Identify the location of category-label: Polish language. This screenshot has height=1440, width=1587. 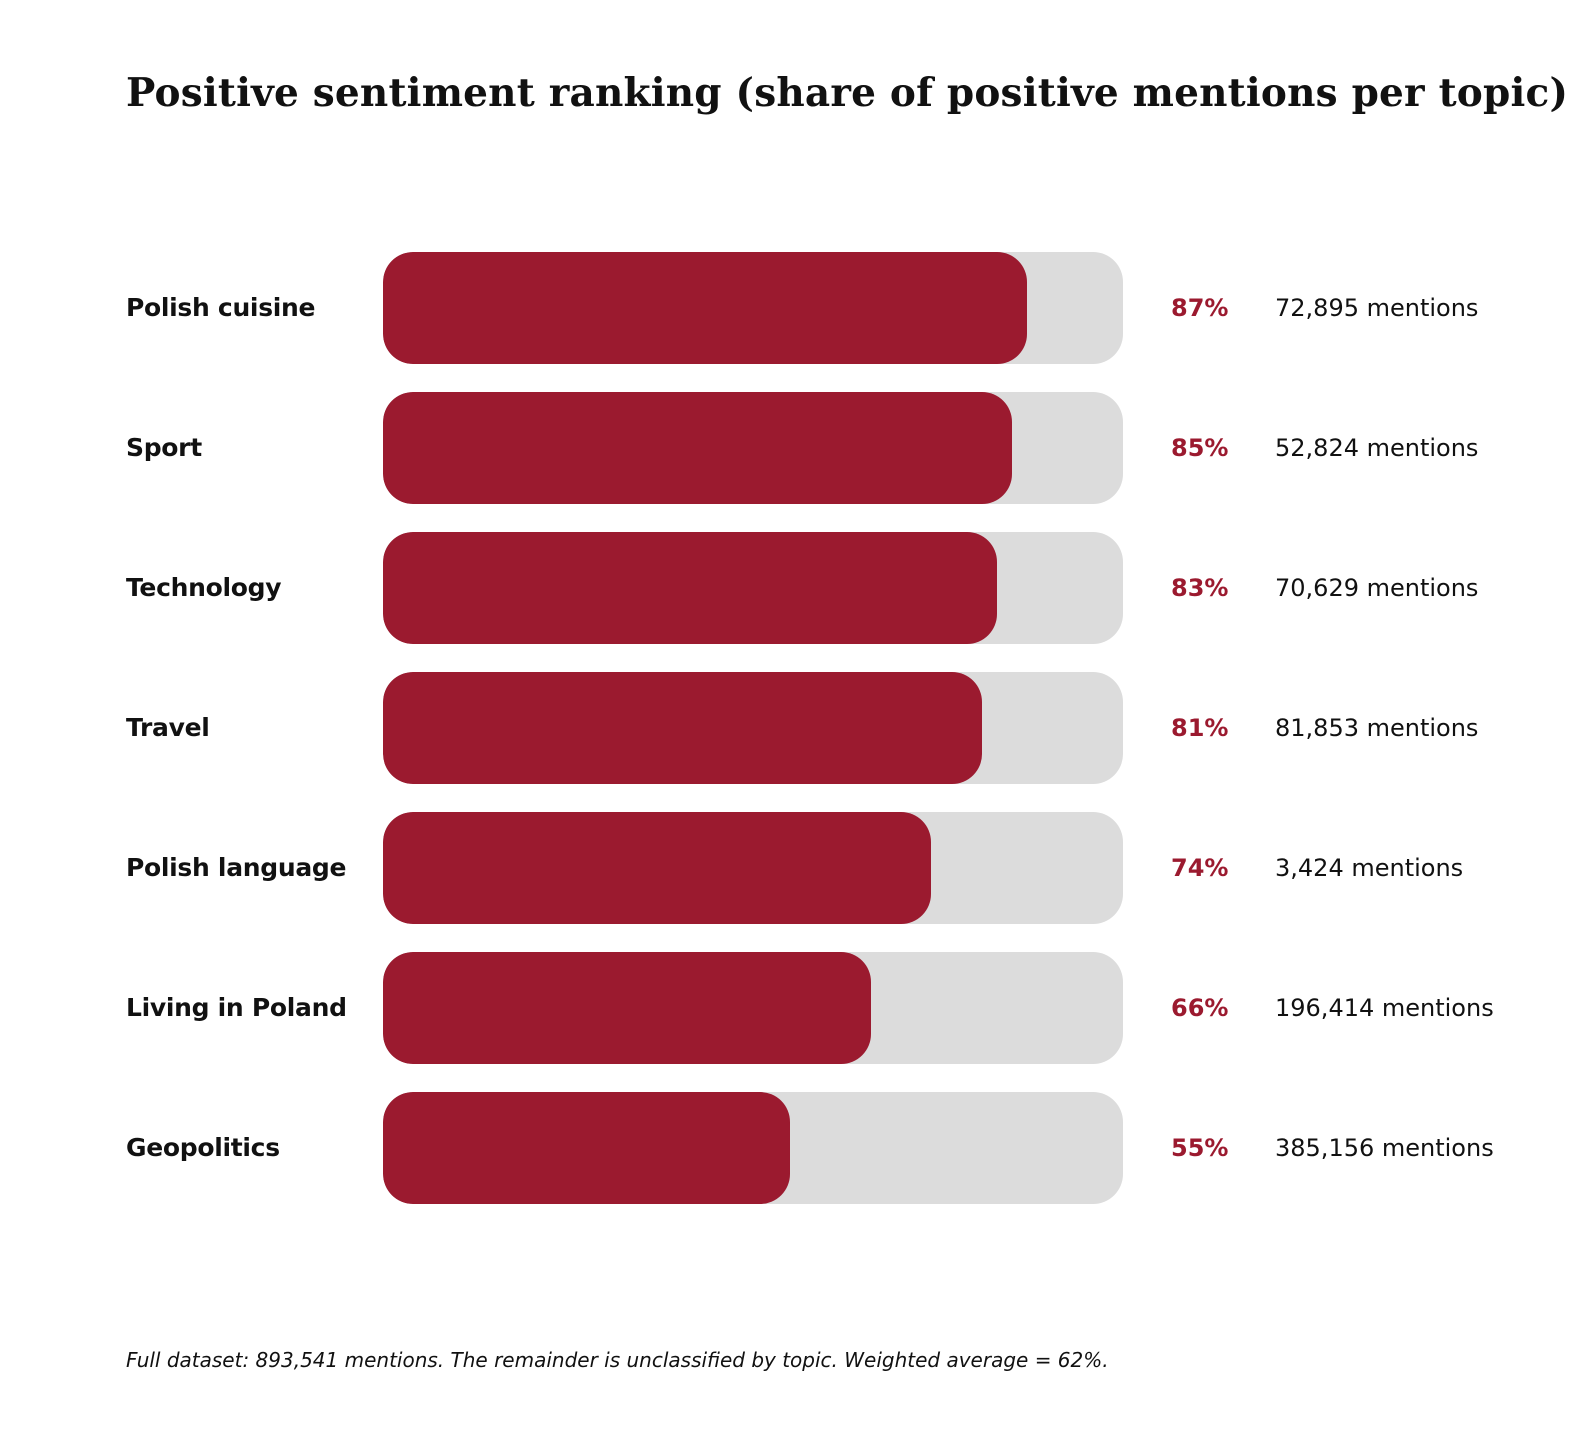
(236, 867).